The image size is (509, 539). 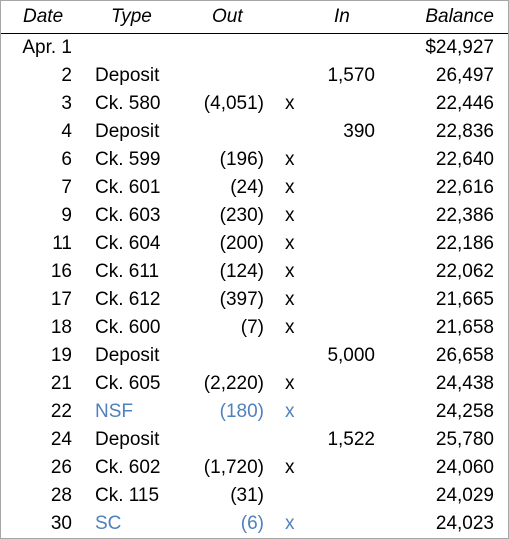 What do you see at coordinates (61, 355) in the screenshot?
I see `cell-date: 19` at bounding box center [61, 355].